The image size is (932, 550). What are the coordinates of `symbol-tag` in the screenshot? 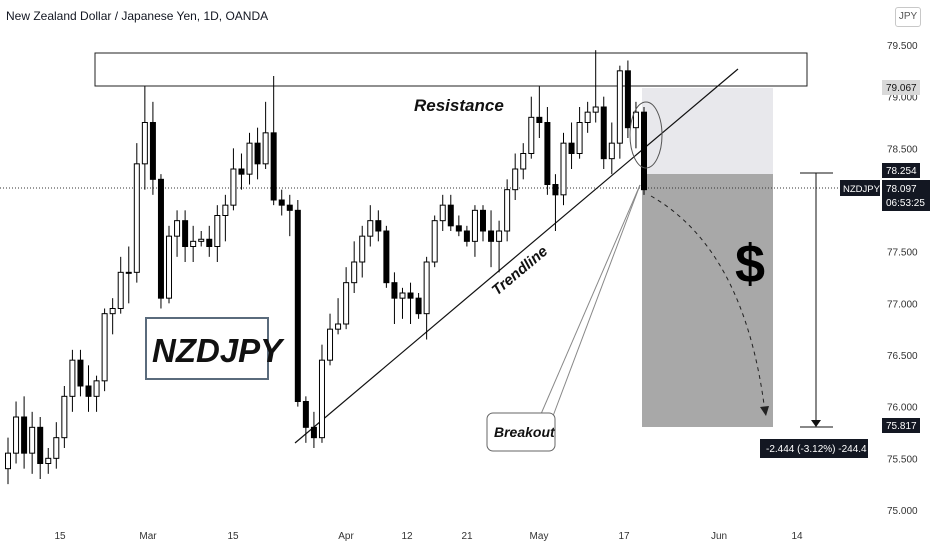 It's located at (860, 188).